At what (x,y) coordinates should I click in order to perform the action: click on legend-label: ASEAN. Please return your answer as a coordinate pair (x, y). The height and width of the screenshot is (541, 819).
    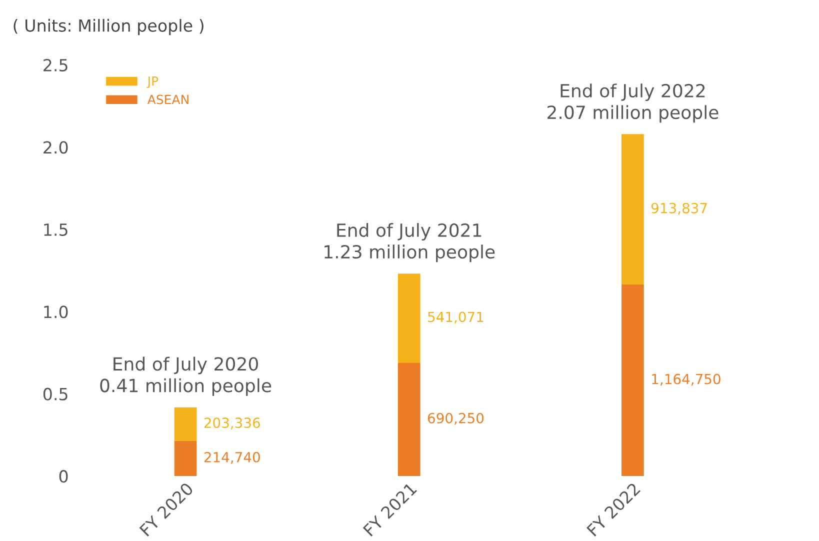
    Looking at the image, I should click on (167, 99).